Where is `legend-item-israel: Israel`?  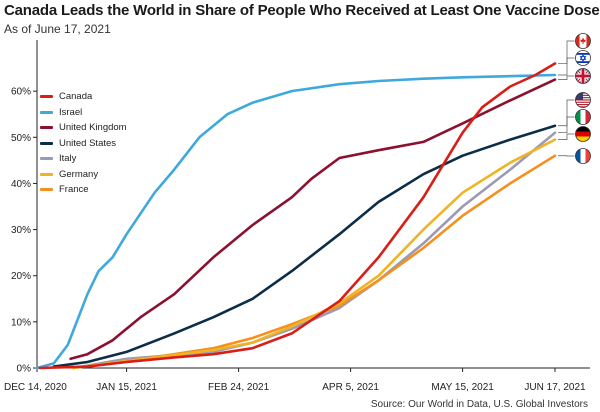 legend-item-israel: Israel is located at coordinates (83, 113).